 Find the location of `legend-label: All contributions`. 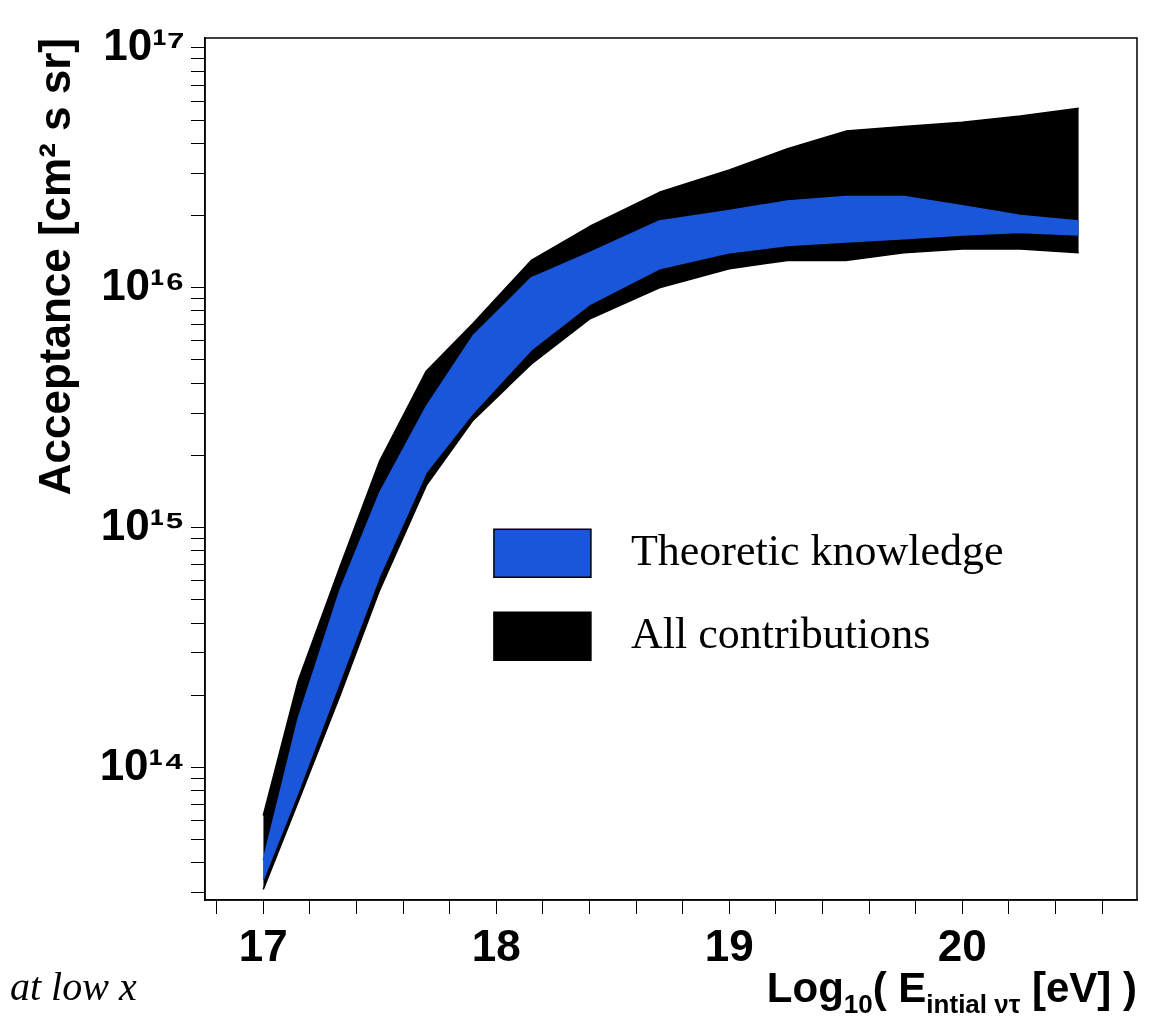

legend-label: All contributions is located at coordinates (780, 633).